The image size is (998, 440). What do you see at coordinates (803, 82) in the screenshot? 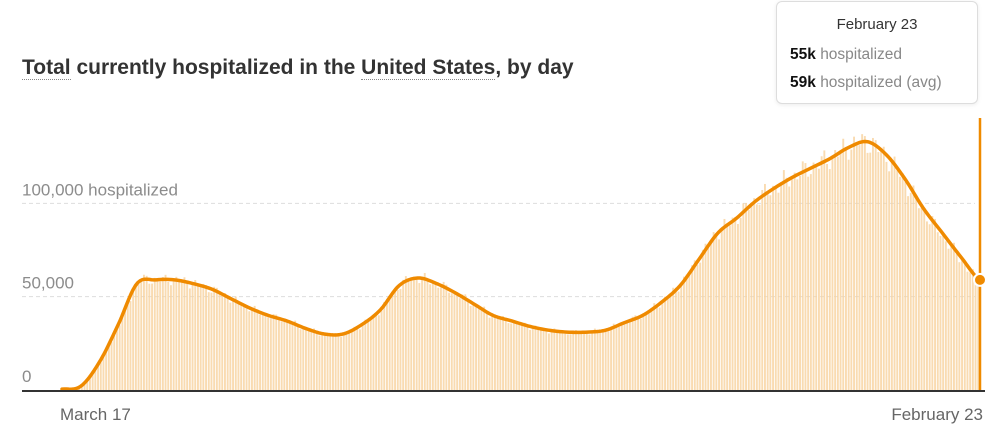
I see `tooltip-value-avg: 59k` at bounding box center [803, 82].